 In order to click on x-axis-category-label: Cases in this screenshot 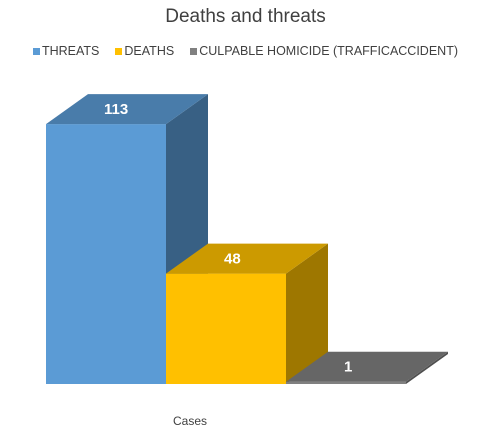, I will do `click(189, 421)`.